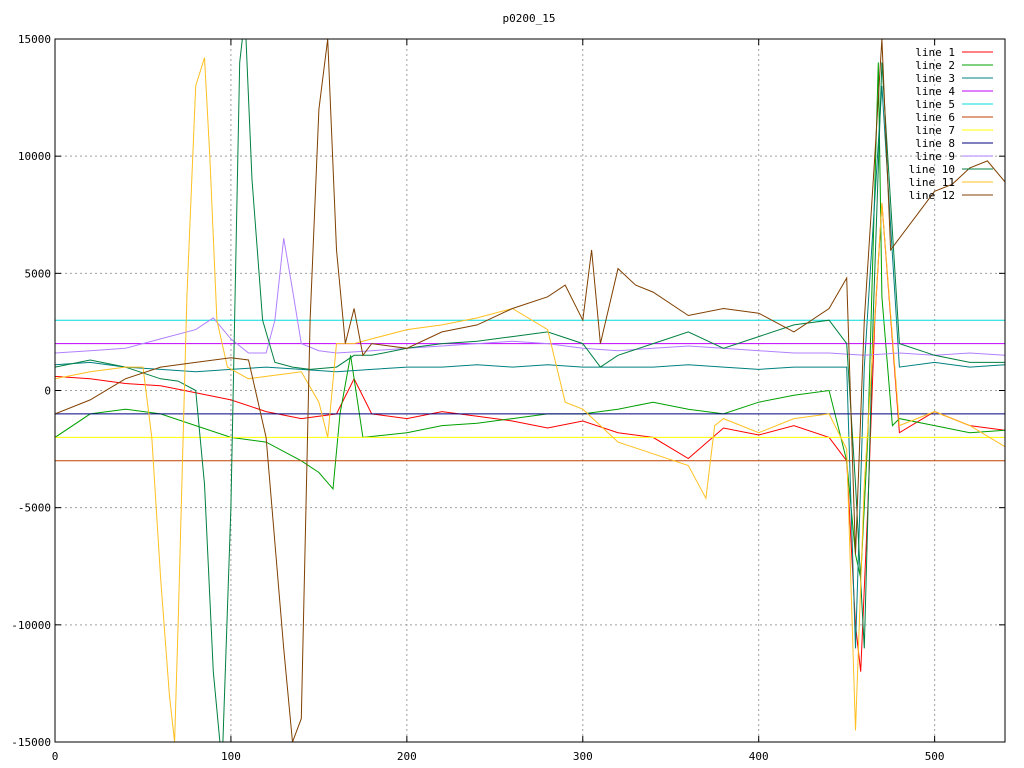  I want to click on y-tick-label: 15000, so click(34, 39).